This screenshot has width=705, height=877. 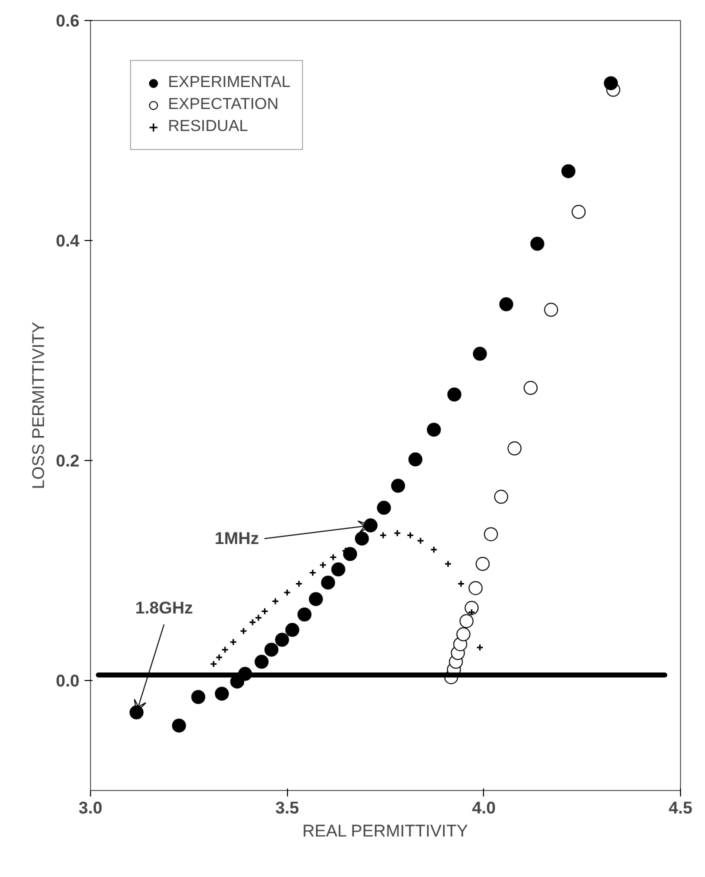 What do you see at coordinates (385, 831) in the screenshot?
I see `x-axis-title: REAL PERMITTIVITY` at bounding box center [385, 831].